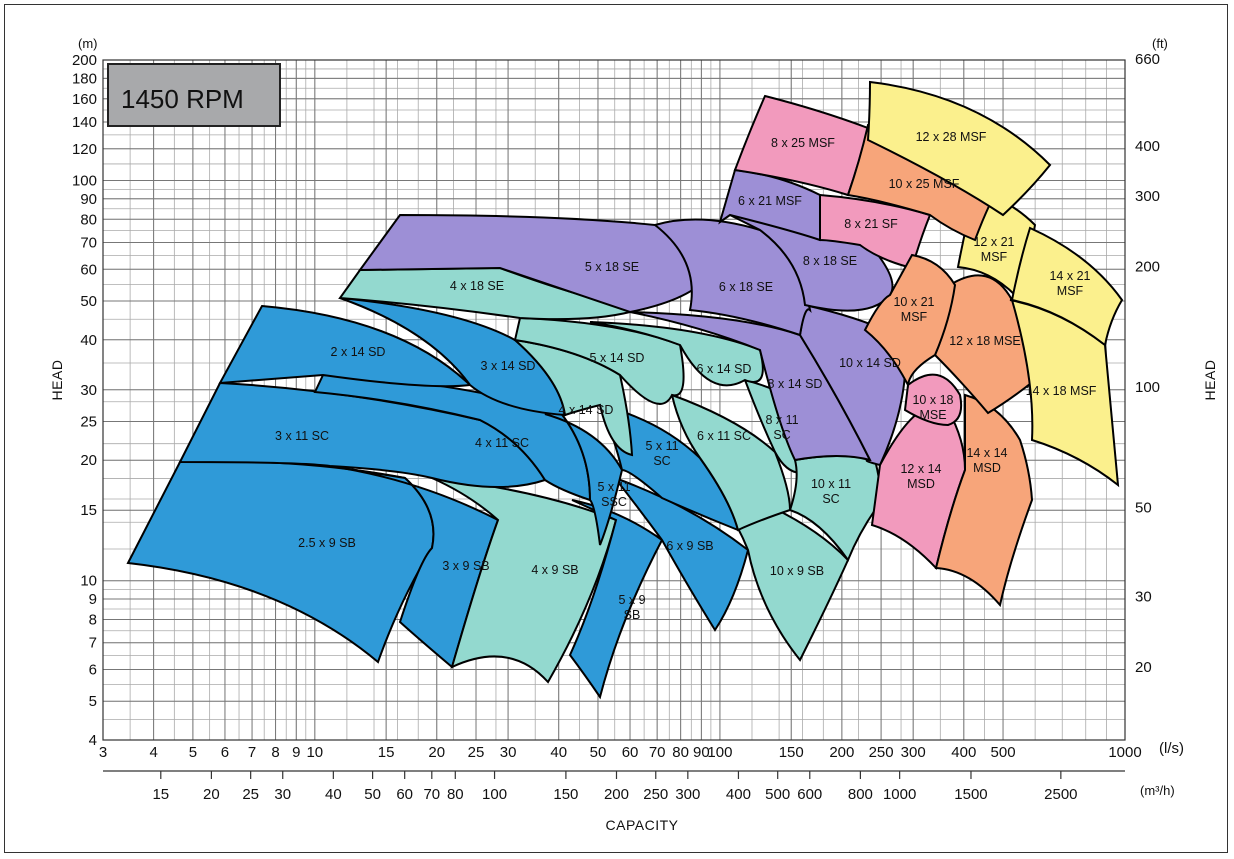  Describe the element at coordinates (795, 384) in the screenshot. I see `region-label-8-x-14-sd: 8 x 14 SD` at that location.